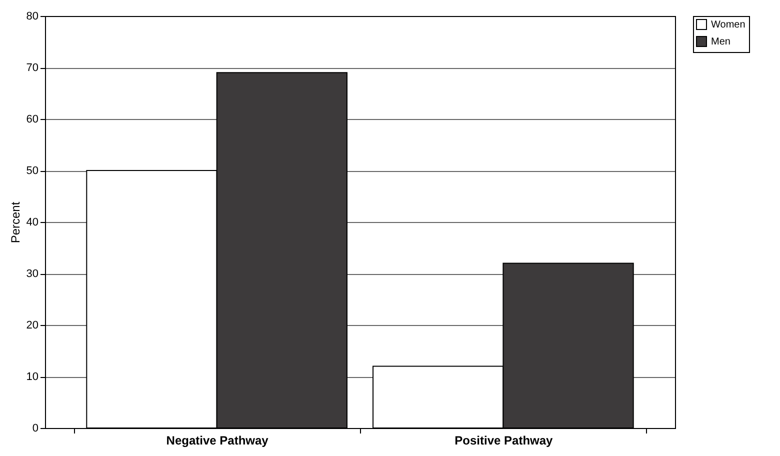  I want to click on y-tick-label: 10, so click(32, 377).